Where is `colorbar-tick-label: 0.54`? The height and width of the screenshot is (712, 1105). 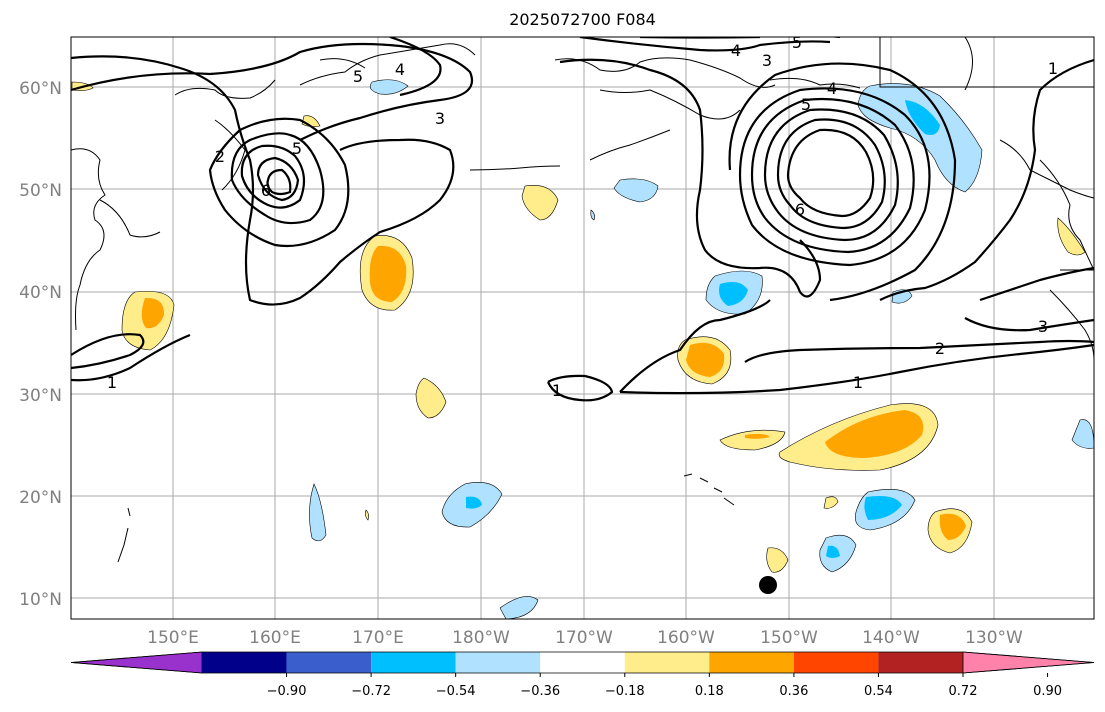
colorbar-tick-label: 0.54 is located at coordinates (878, 691).